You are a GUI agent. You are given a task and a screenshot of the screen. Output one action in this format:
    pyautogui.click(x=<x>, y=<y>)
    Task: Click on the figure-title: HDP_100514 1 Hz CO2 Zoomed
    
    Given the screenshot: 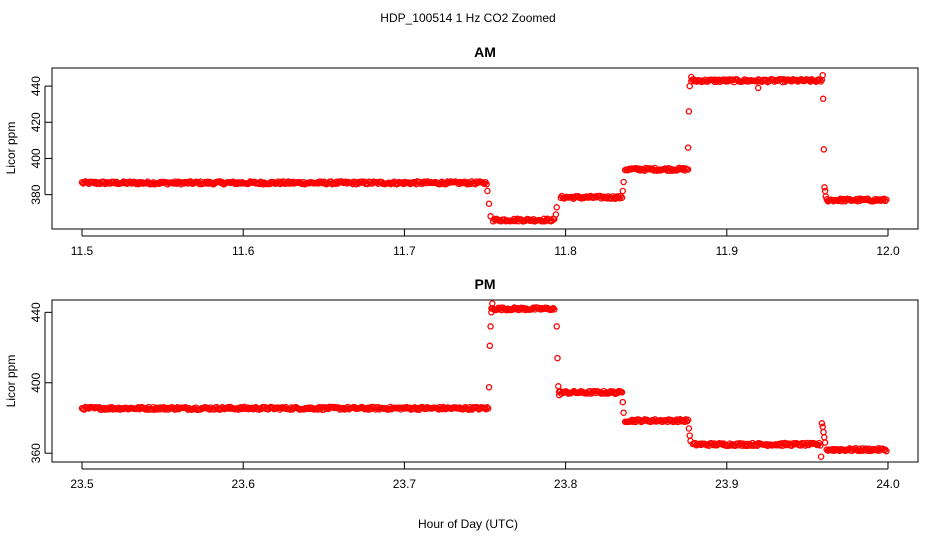 What is the action you would take?
    pyautogui.click(x=467, y=18)
    